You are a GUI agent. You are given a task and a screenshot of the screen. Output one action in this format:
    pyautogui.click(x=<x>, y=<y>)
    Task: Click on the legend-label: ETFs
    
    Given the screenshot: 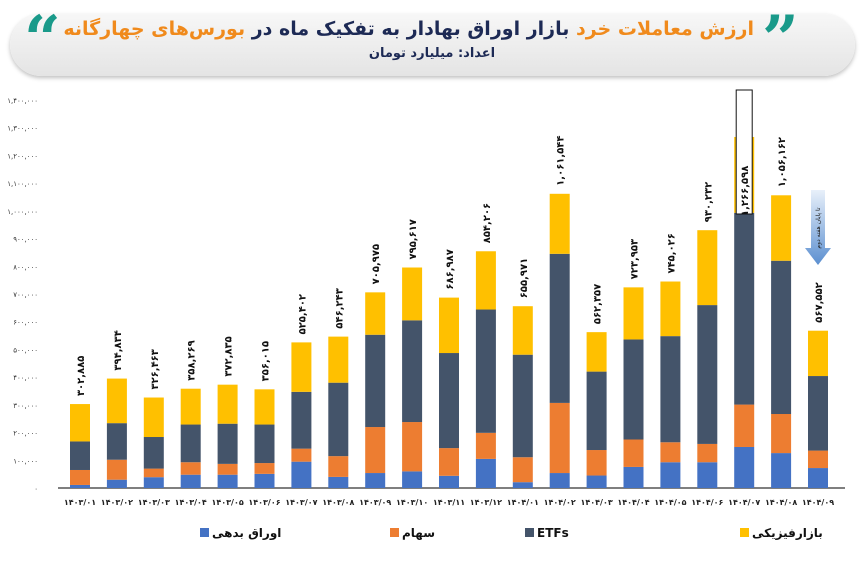 What is the action you would take?
    pyautogui.click(x=553, y=533)
    